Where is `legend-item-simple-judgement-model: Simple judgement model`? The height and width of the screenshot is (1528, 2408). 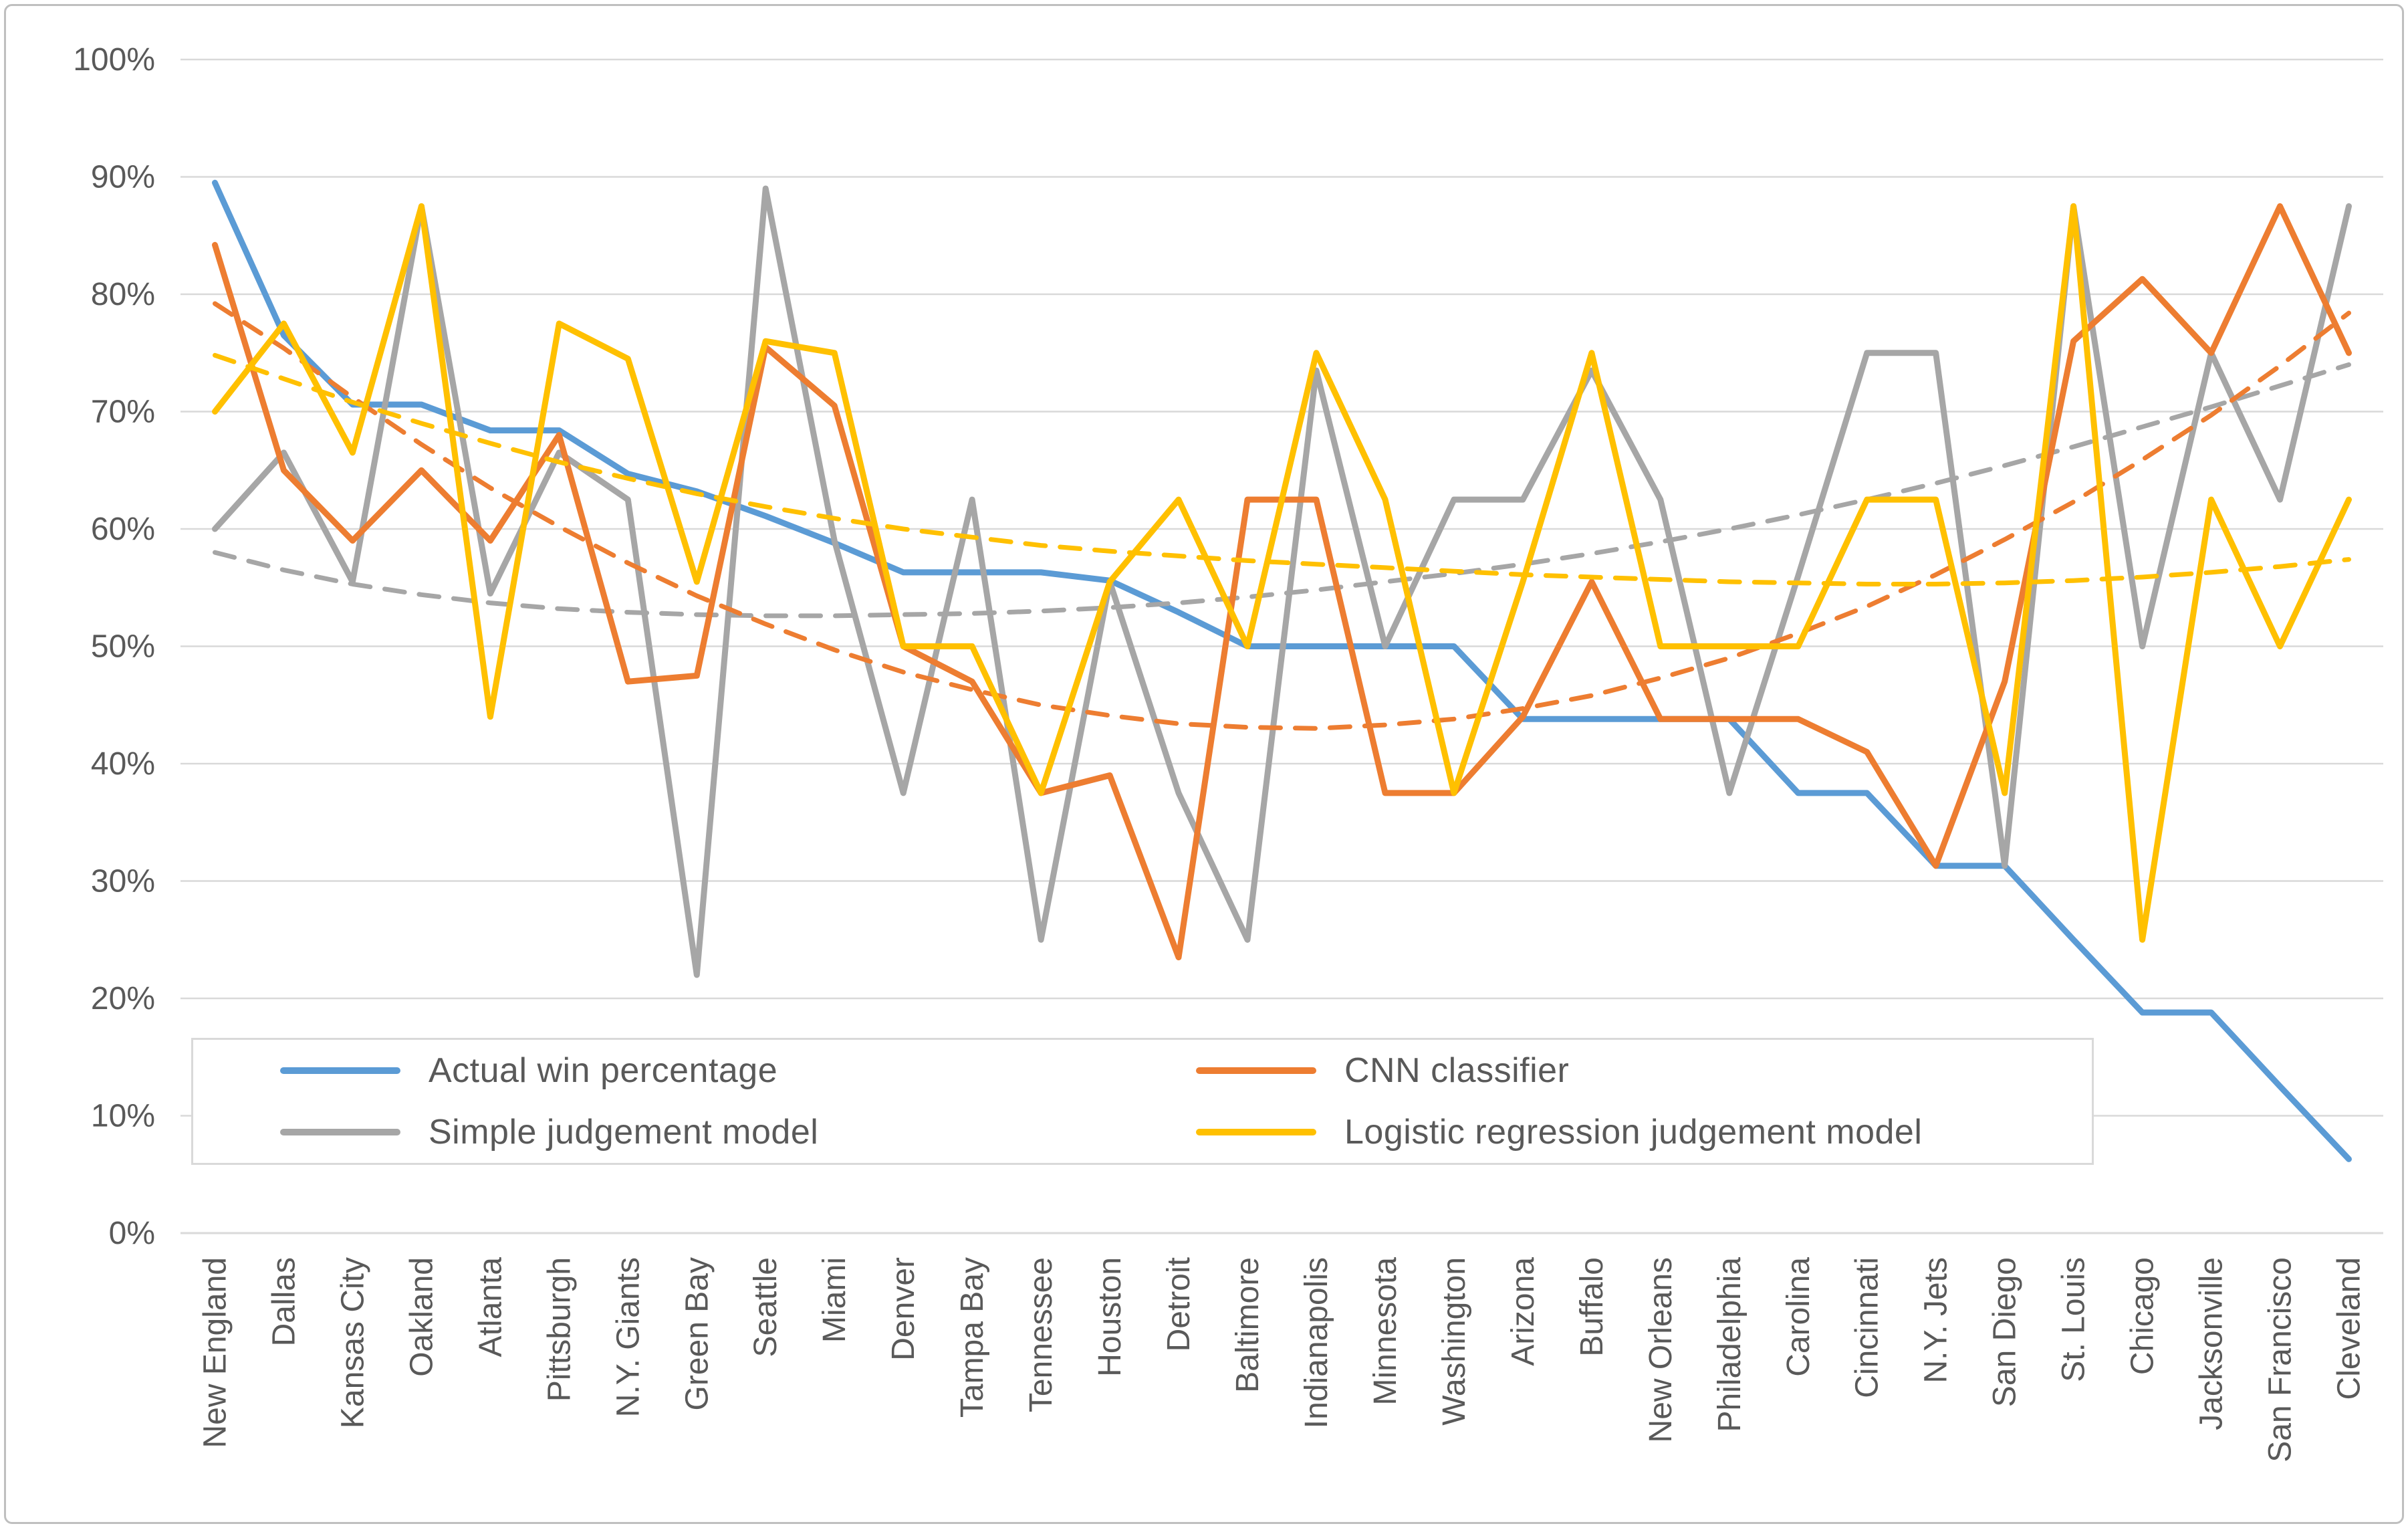
legend-item-simple-judgement-model: Simple judgement model is located at coordinates (738, 1132).